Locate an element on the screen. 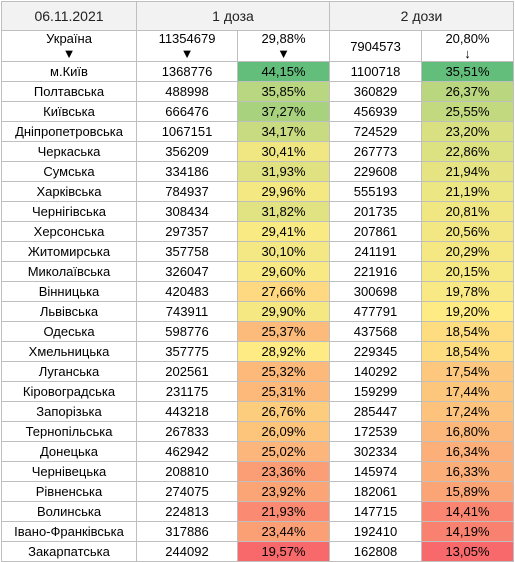 This screenshot has width=515, height=562. region: Чернігівська is located at coordinates (69, 211).